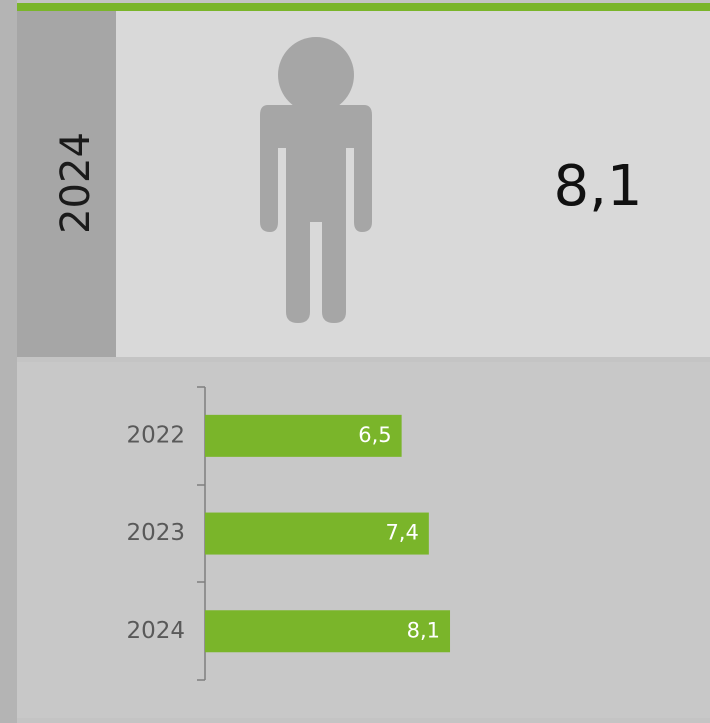 This screenshot has width=710, height=723. I want to click on edge, so click(8, 361).